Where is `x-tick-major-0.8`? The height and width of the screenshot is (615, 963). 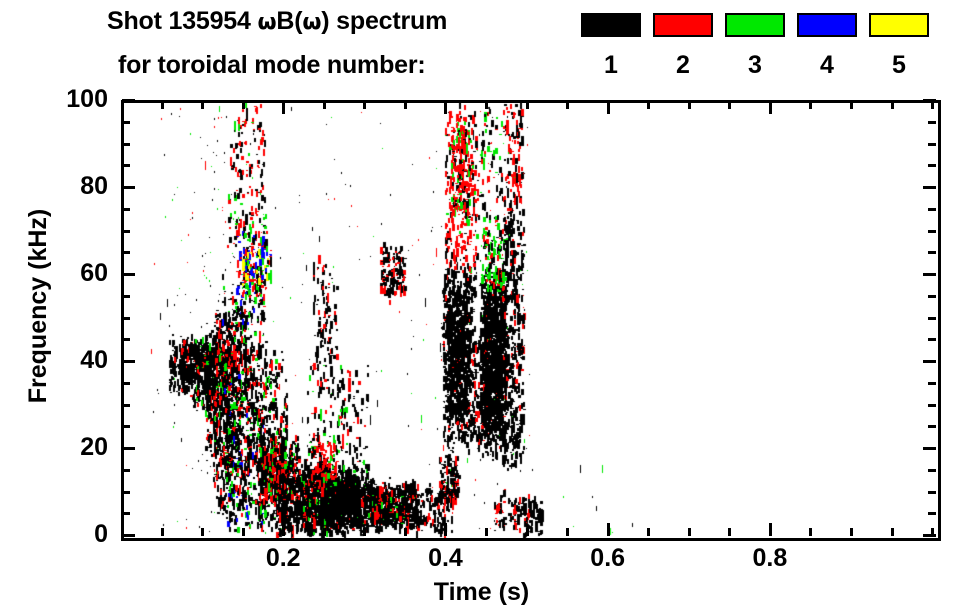
x-tick-major-0.8 is located at coordinates (770, 529).